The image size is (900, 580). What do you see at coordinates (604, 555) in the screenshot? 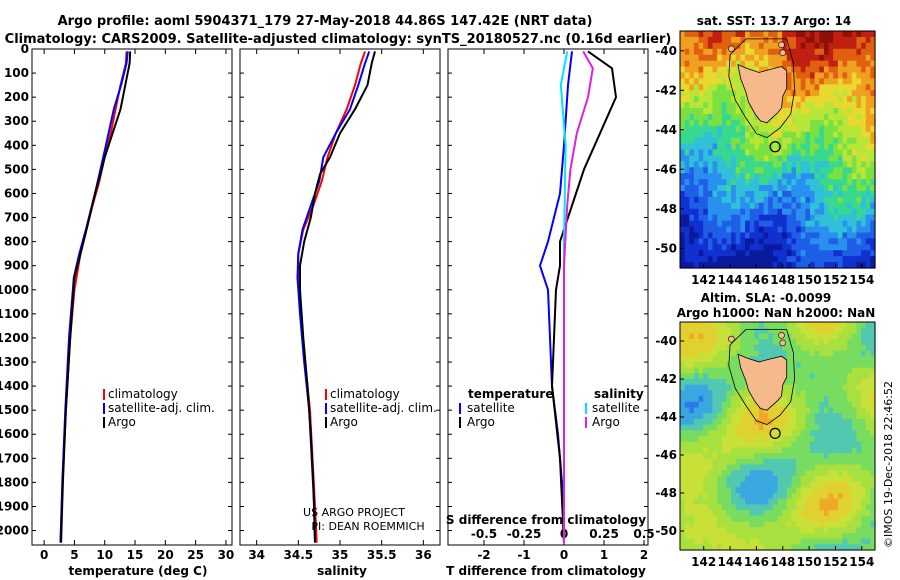
I see `x-tick-label: 1` at bounding box center [604, 555].